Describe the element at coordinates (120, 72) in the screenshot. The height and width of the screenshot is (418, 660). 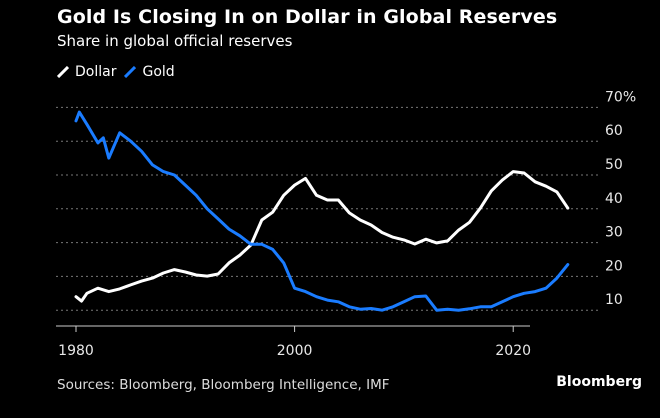
I see `legend: Dollar Gold` at that location.